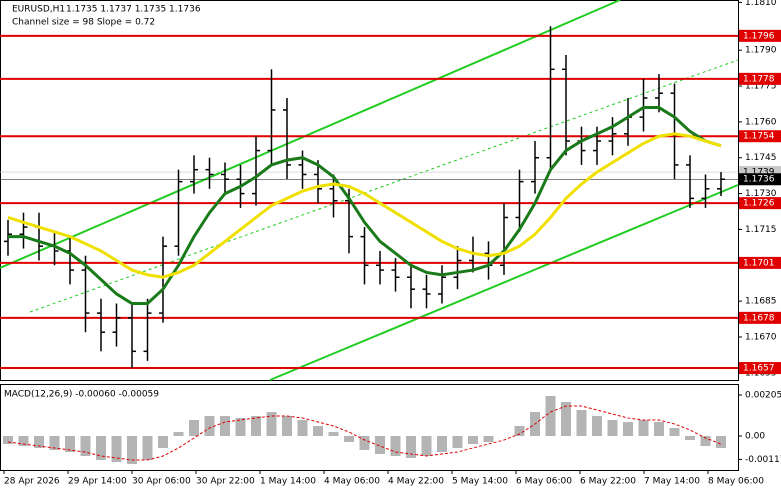  I want to click on level-label: 1.1678, so click(759, 318).